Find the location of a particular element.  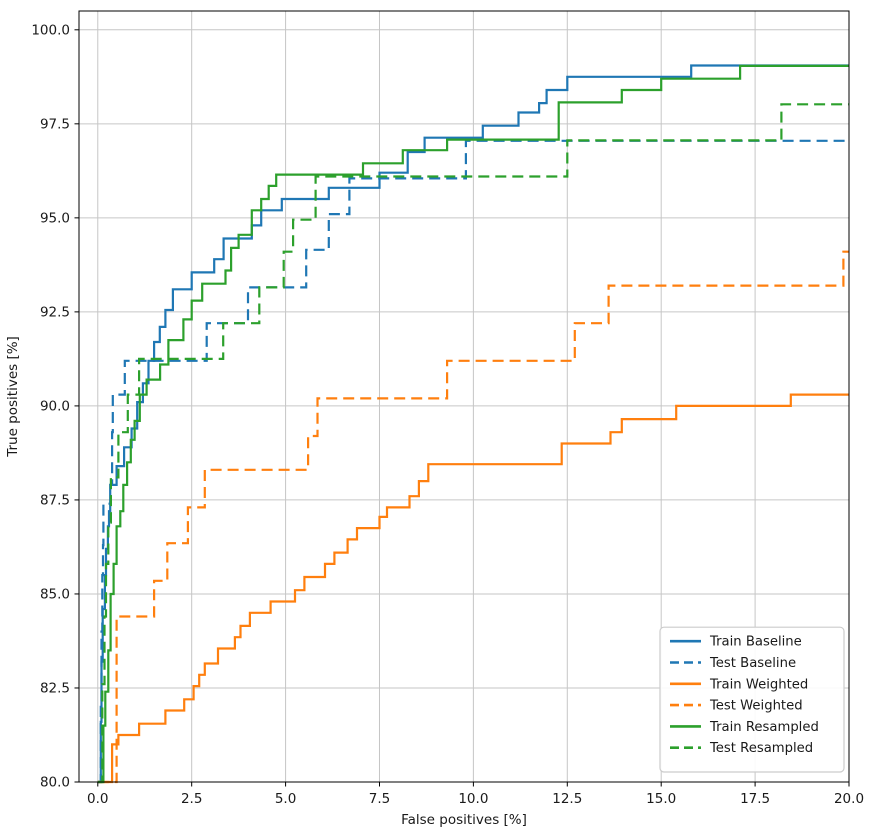

x-tick-label: 5.0 is located at coordinates (285, 799).